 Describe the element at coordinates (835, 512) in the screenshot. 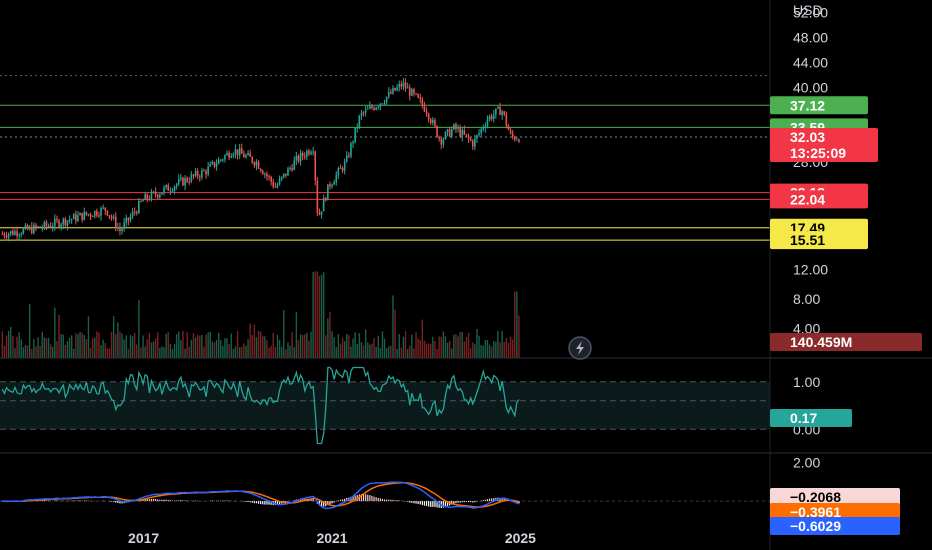

I see `macd-badge-bg` at that location.